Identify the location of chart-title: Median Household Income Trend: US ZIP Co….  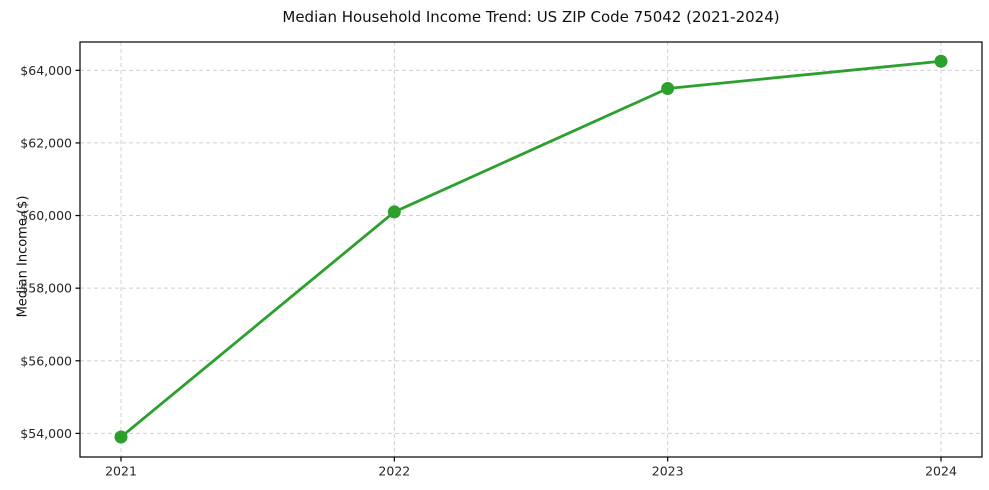
(531, 17).